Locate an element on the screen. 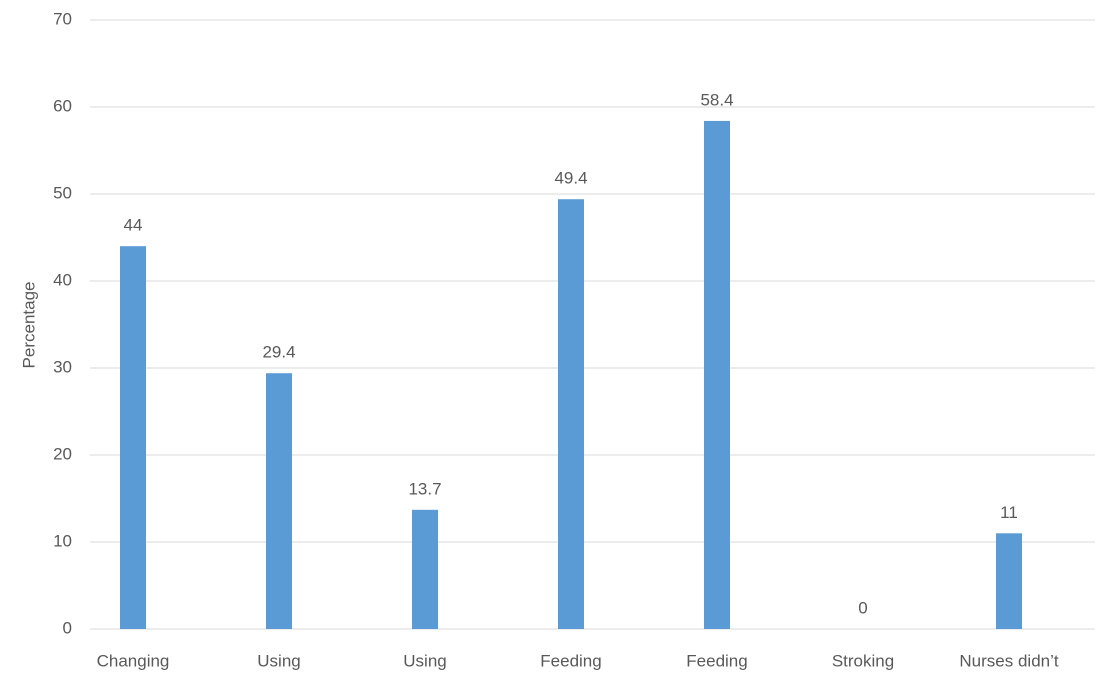 This screenshot has width=1104, height=677. y-axis-label: Percentage is located at coordinates (28, 325).